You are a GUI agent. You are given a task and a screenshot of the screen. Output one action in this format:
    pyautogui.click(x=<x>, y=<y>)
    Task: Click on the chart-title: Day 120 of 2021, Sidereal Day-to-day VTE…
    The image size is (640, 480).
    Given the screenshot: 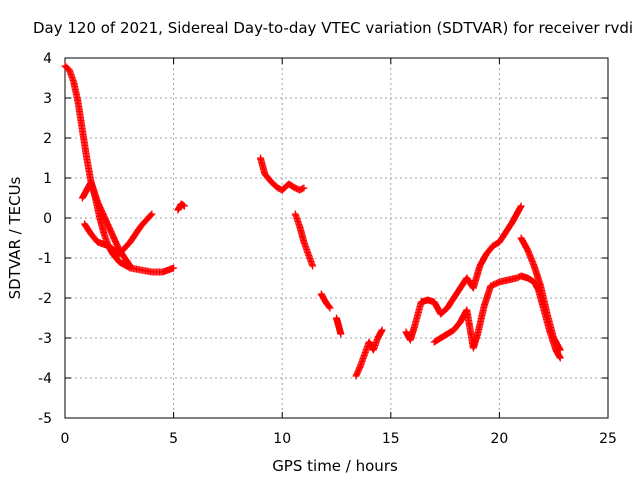 What is the action you would take?
    pyautogui.click(x=333, y=28)
    